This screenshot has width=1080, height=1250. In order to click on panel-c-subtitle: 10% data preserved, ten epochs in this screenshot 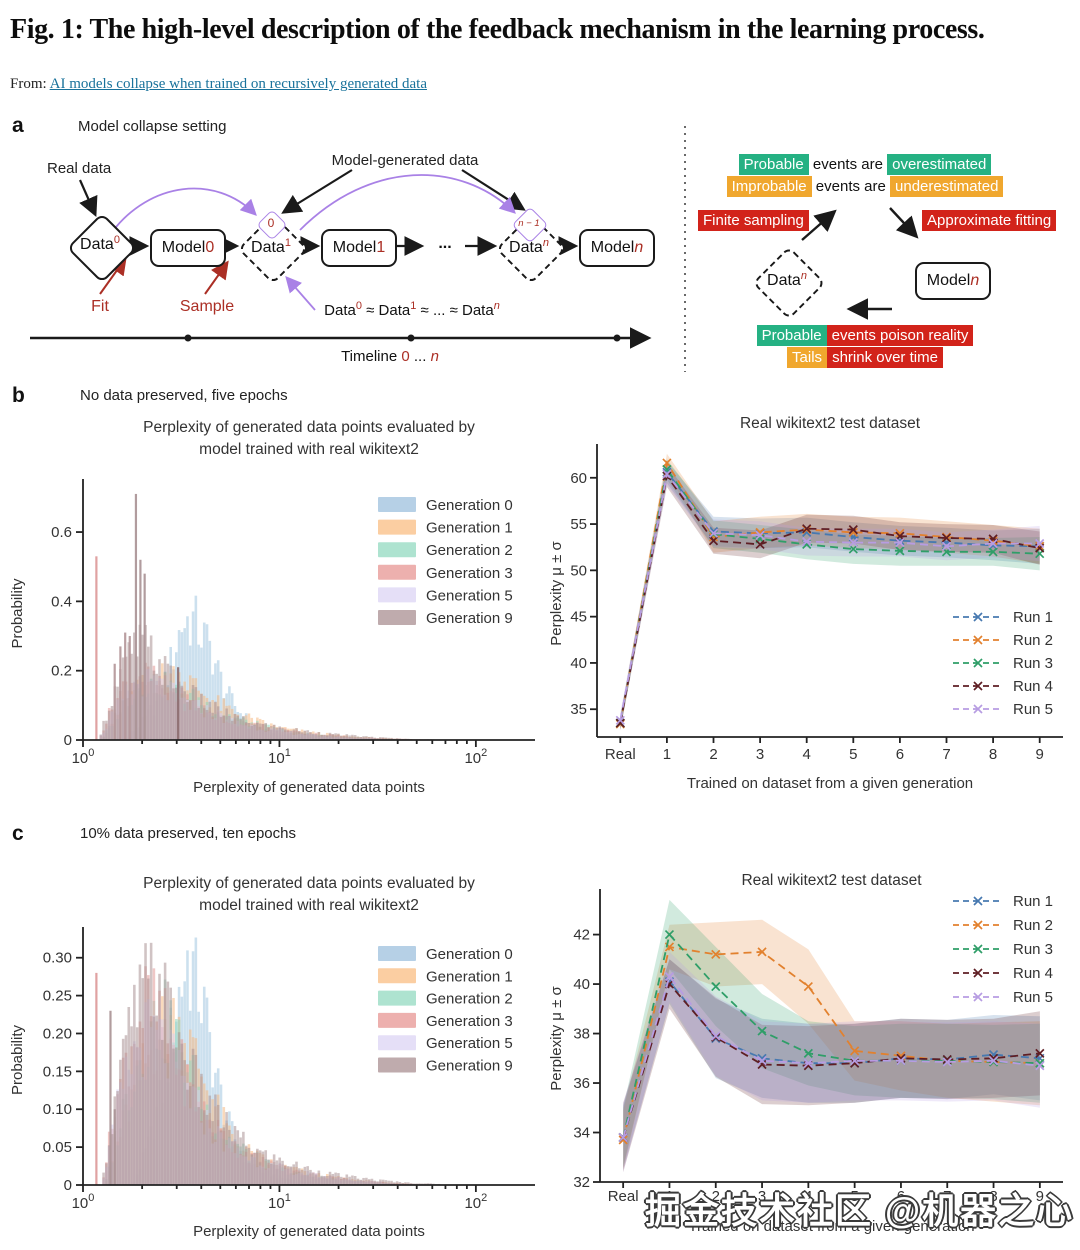, I will do `click(188, 833)`.